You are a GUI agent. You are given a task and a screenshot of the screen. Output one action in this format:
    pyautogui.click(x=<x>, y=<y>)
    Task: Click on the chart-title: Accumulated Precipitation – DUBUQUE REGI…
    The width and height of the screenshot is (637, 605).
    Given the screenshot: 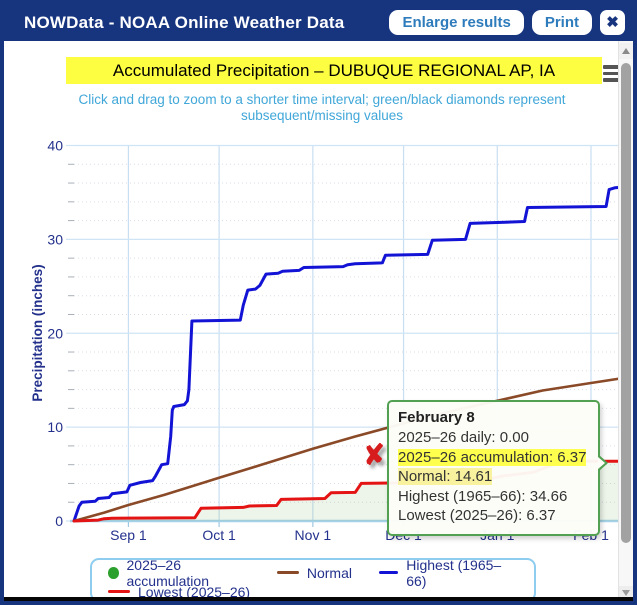 What is the action you would take?
    pyautogui.click(x=334, y=70)
    